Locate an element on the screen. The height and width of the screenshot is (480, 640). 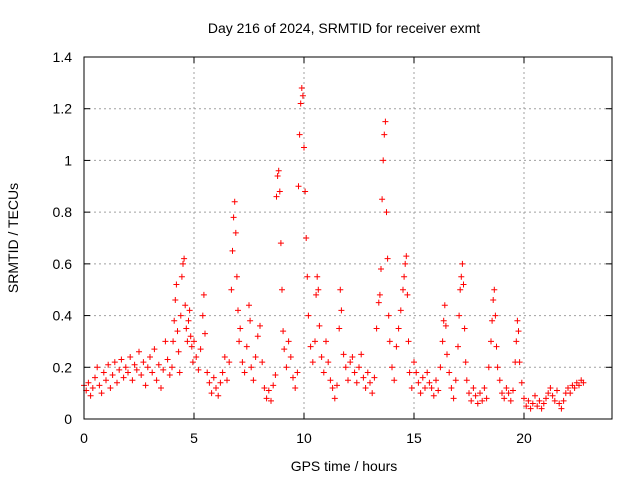
x-tick-label: 20 is located at coordinates (524, 438).